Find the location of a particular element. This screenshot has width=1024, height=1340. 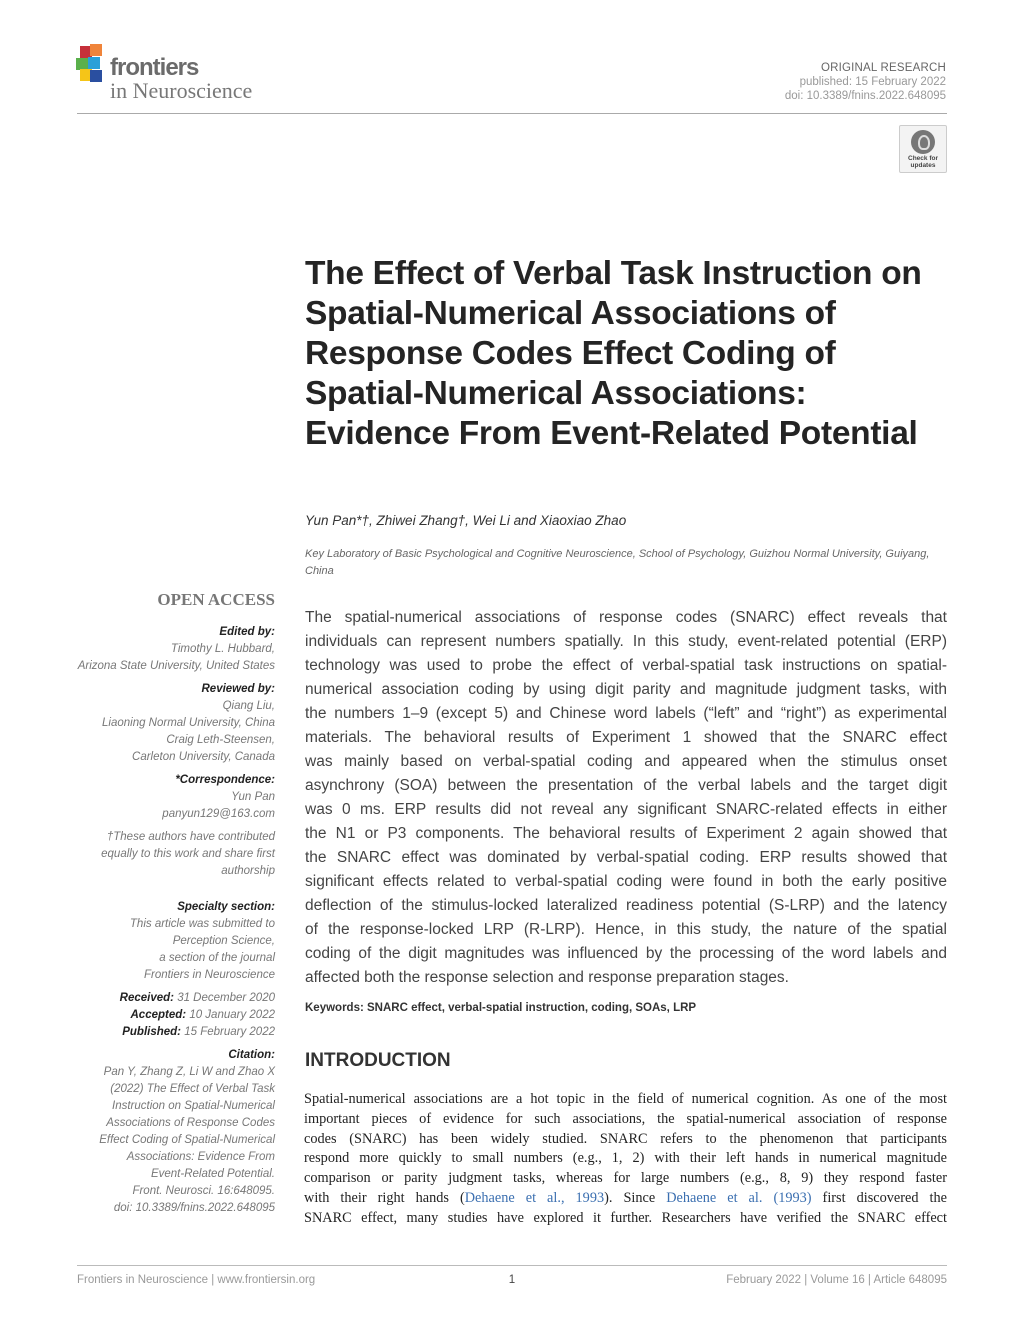

reviewer-affil: Carleton University, Canada is located at coordinates (203, 757).